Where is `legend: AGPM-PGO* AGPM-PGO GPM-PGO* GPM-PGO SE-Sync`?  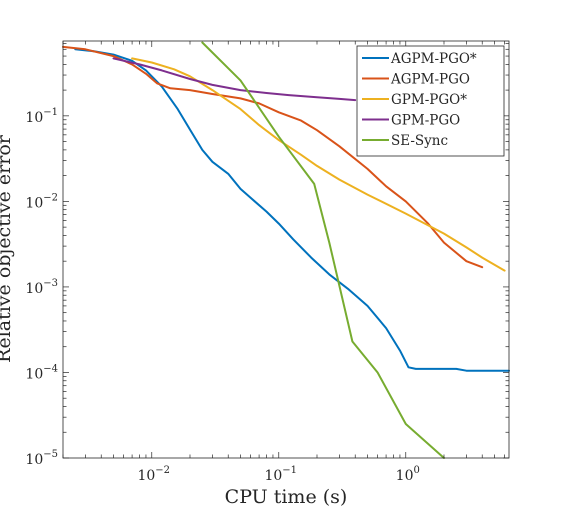 legend: AGPM-PGO* AGPM-PGO GPM-PGO* GPM-PGO SE-Sync is located at coordinates (430, 101).